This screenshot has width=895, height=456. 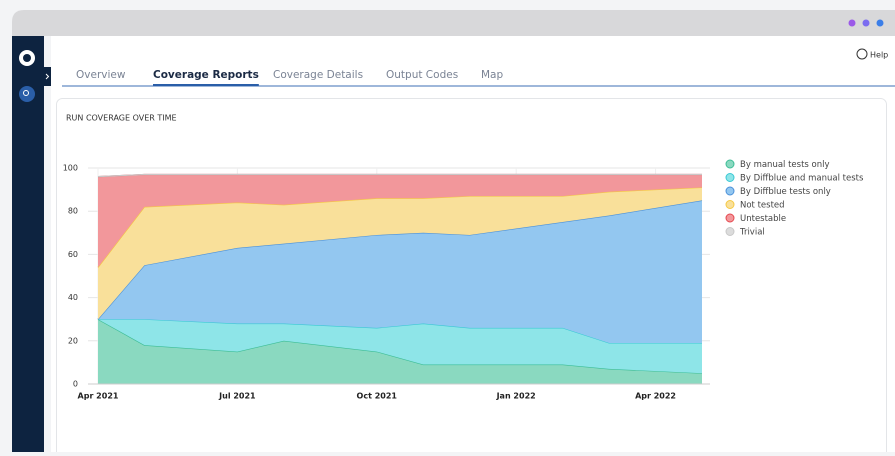 I want to click on sidebar, so click(x=28, y=244).